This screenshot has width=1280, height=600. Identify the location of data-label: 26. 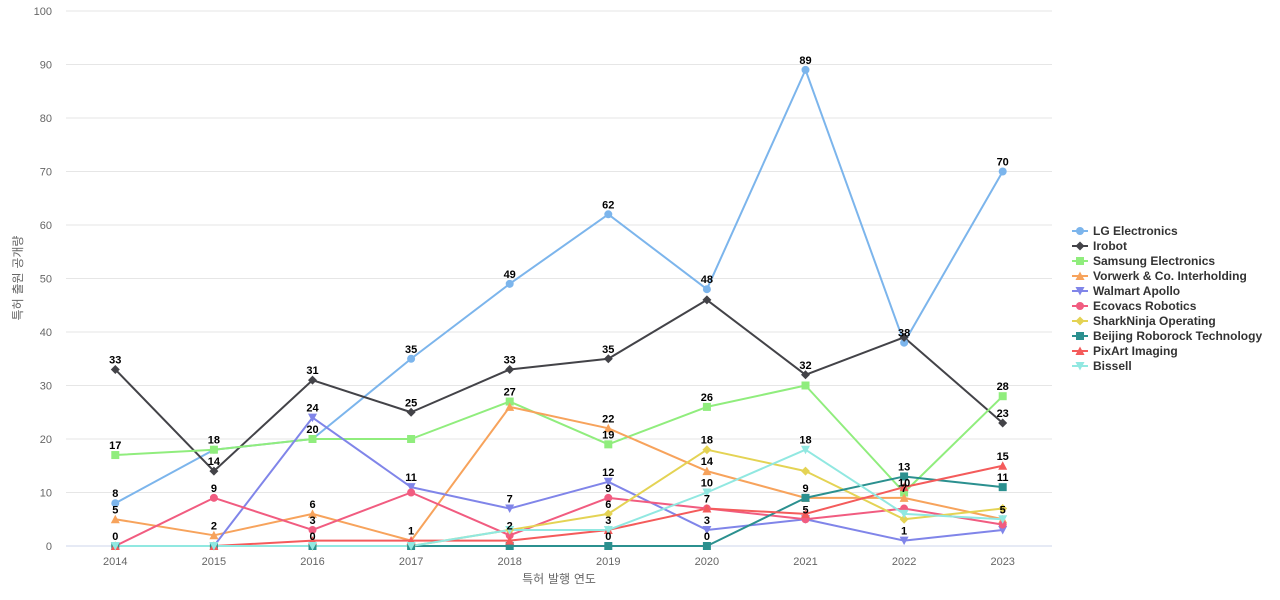
(707, 398).